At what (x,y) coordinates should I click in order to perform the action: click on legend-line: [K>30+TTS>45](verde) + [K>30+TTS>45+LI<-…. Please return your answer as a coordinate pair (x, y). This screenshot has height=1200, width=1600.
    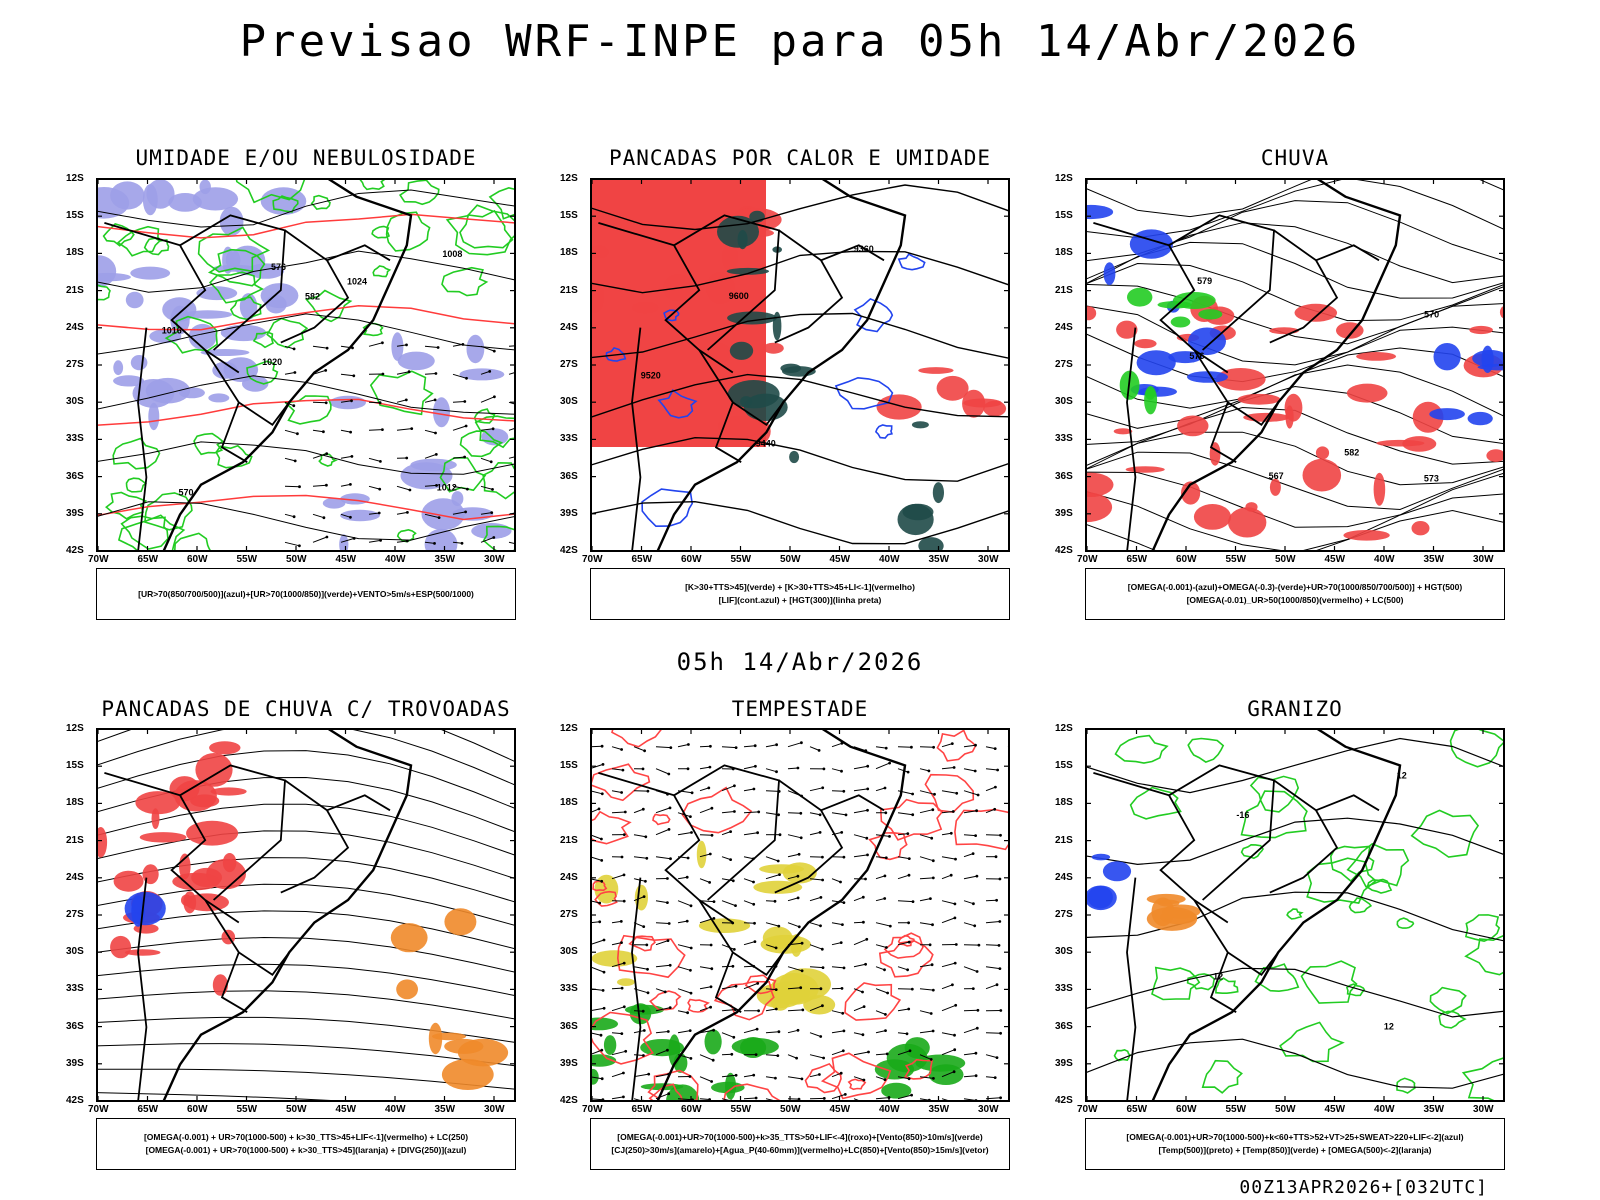
    Looking at the image, I should click on (800, 587).